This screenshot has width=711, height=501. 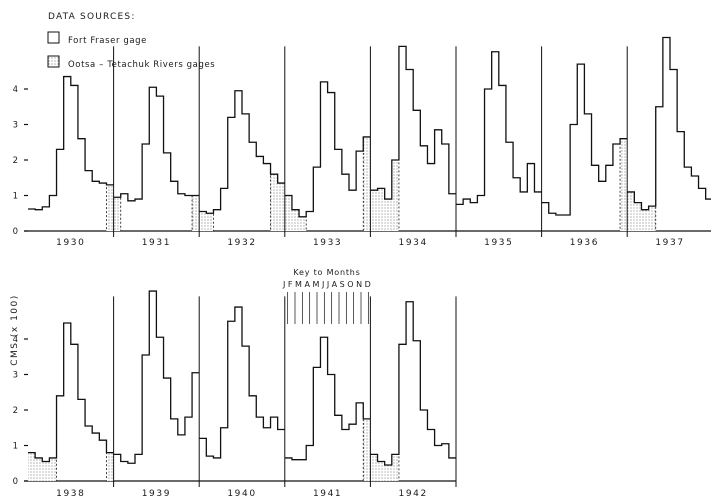 What do you see at coordinates (584, 243) in the screenshot?
I see `year-label: 1936` at bounding box center [584, 243].